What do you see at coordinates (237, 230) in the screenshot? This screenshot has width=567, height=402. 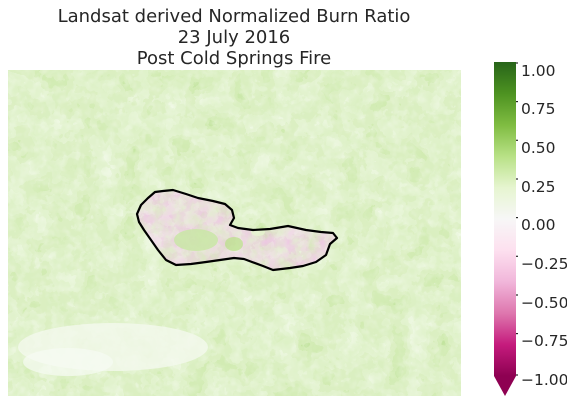 I see `fire-perimeter` at bounding box center [237, 230].